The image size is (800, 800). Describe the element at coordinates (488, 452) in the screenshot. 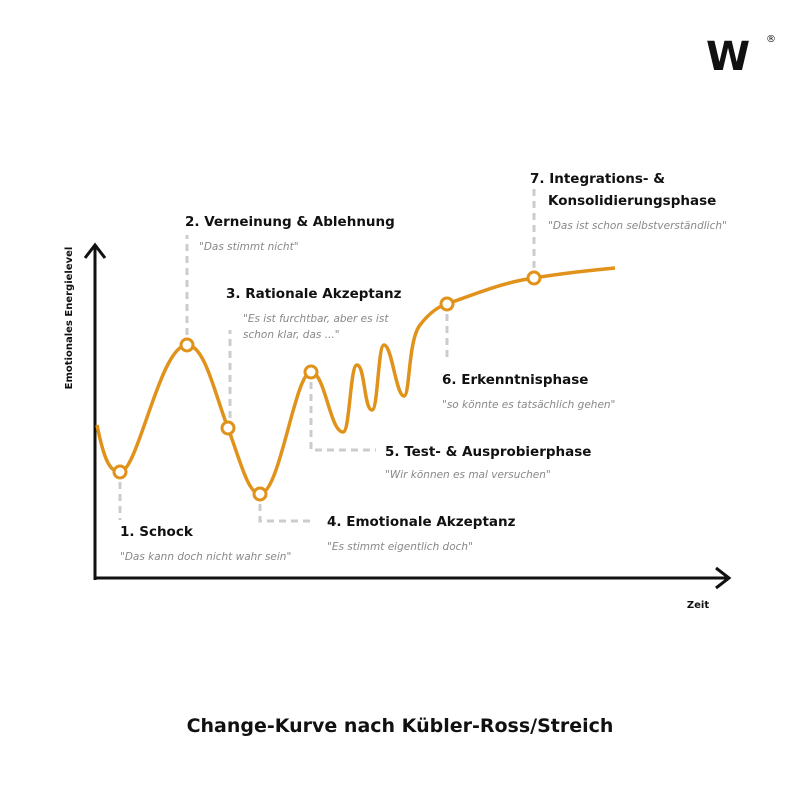

I see `phase-title: 5. Test- & Ausprobierphase` at that location.